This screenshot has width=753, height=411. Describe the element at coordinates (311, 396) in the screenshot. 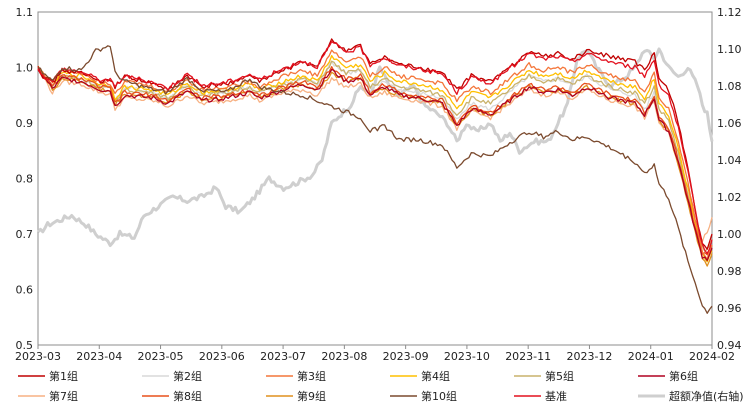

I see `legend-label-g9: 第9组` at that location.